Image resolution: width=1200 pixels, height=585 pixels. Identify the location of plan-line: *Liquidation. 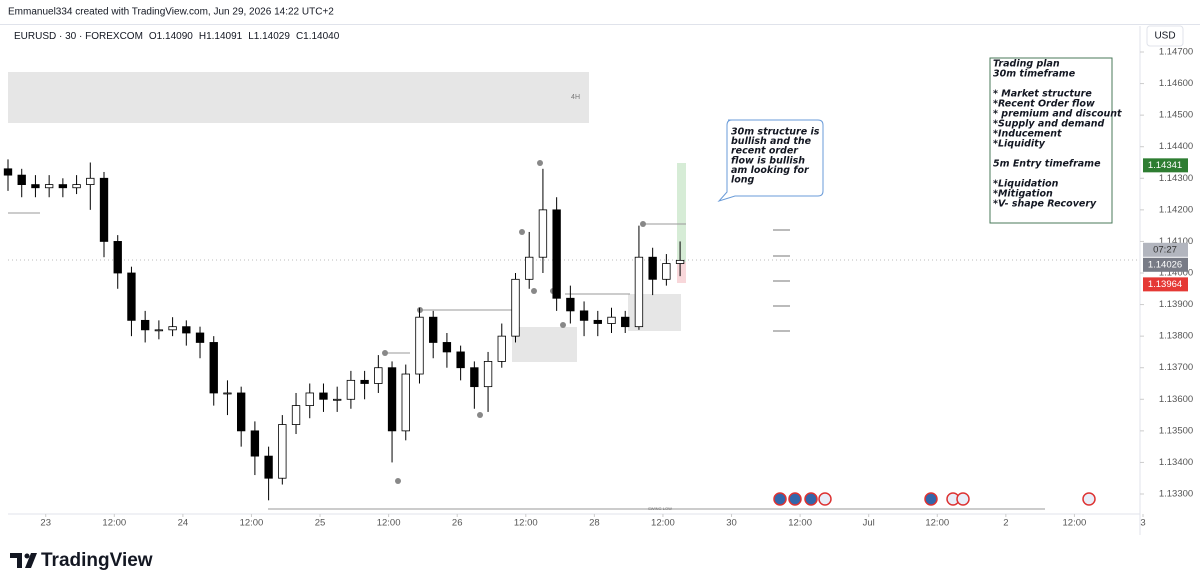
(1026, 184).